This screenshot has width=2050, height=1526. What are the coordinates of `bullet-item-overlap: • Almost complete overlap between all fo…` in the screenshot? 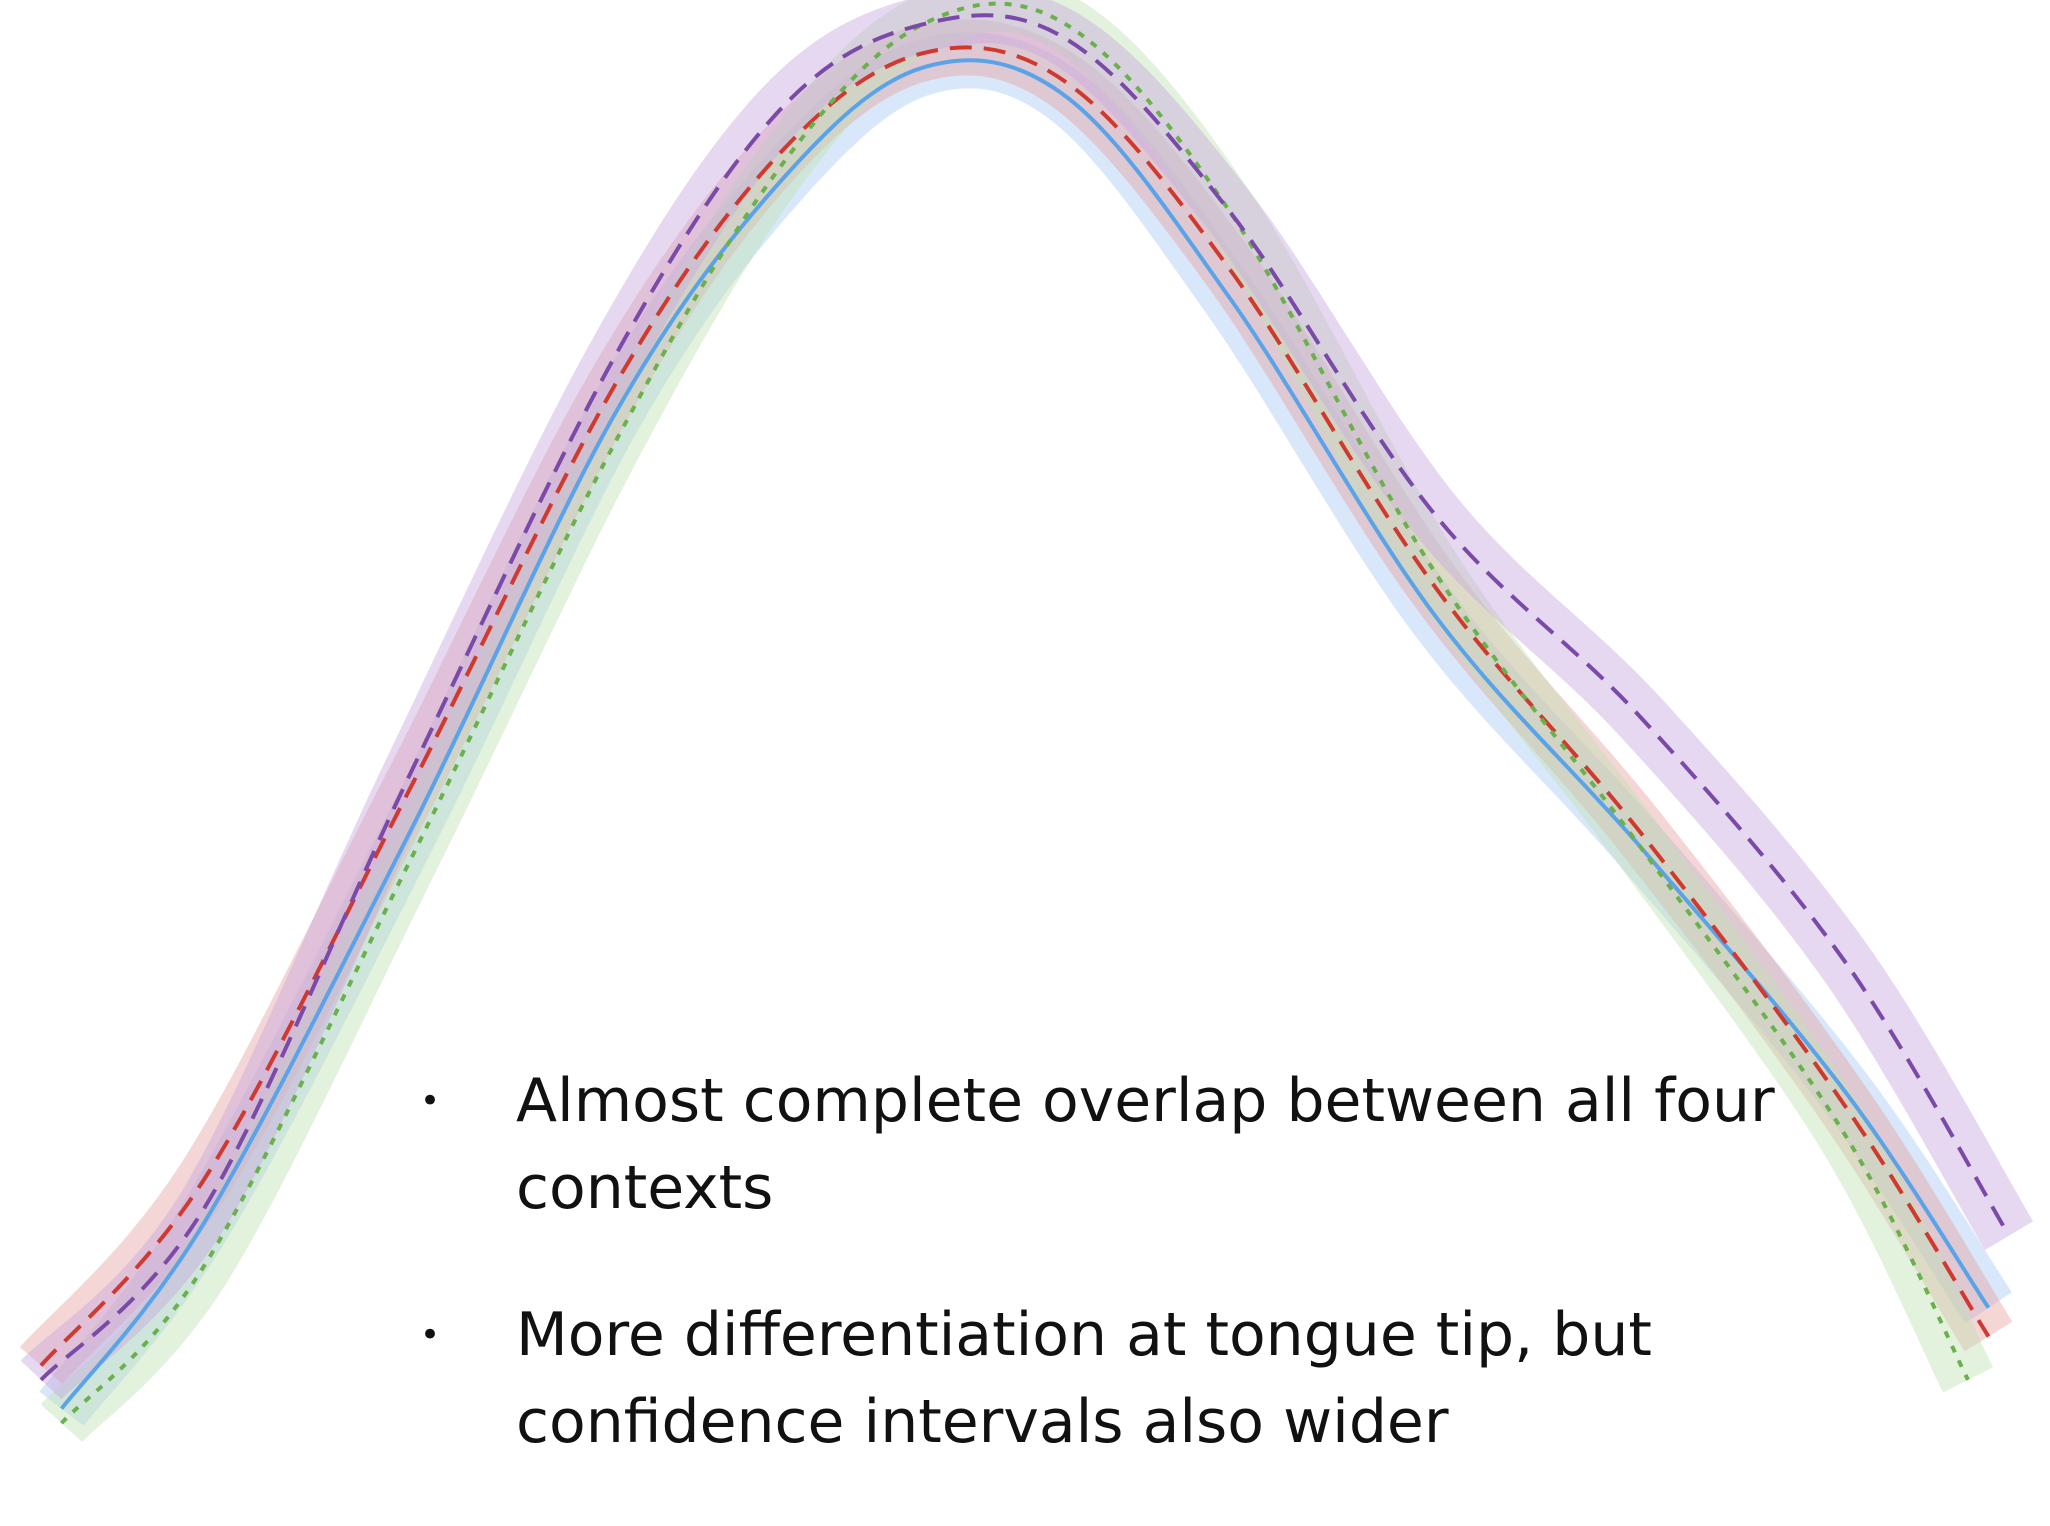 It's located at (1100, 1145).